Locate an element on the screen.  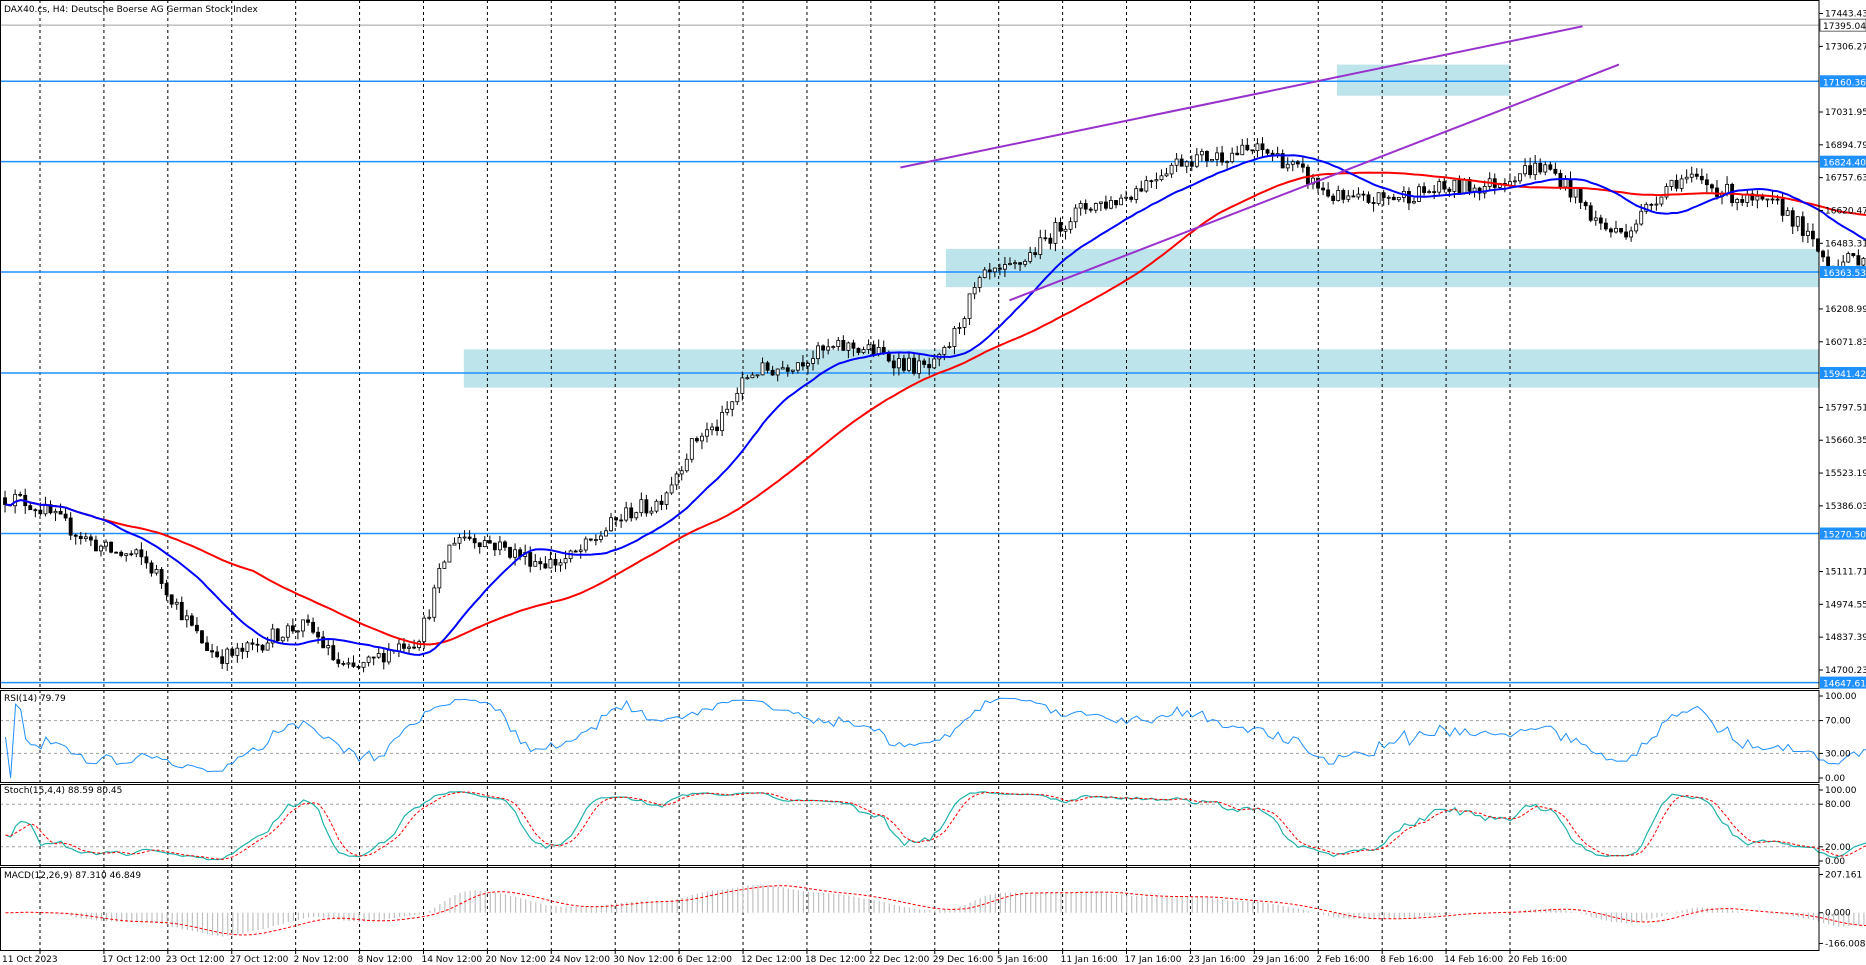
x-tick-label-14: 29 Dec 16:00 is located at coordinates (963, 960).